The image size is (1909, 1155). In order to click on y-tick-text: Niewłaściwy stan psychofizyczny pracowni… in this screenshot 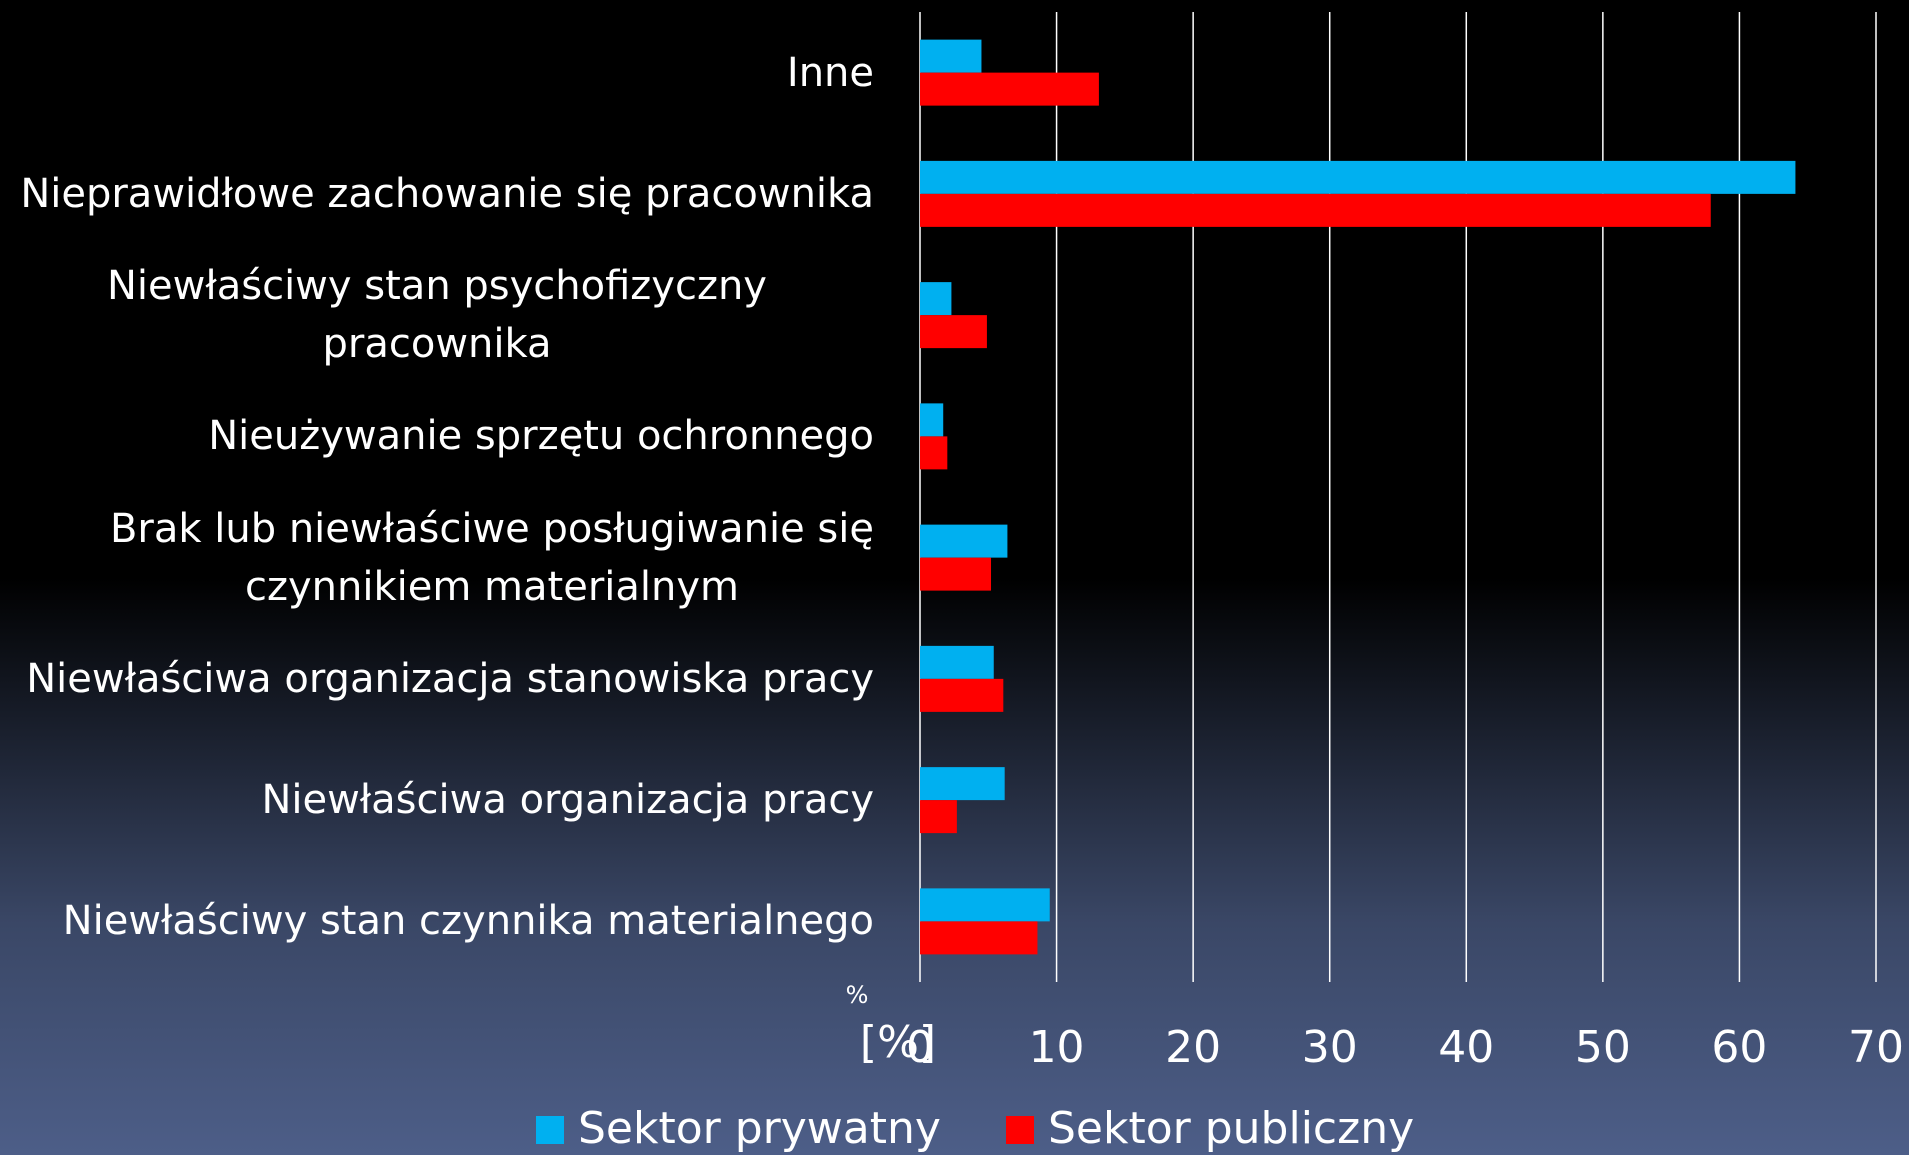, I will do `click(437, 315)`.